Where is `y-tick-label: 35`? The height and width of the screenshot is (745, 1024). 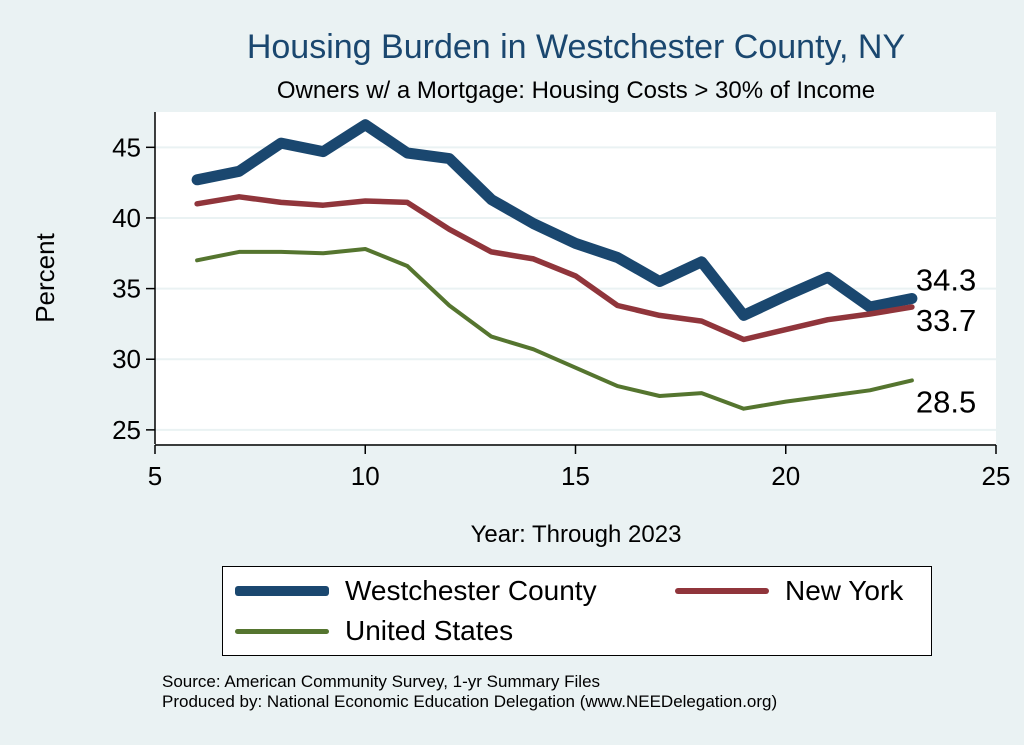 y-tick-label: 35 is located at coordinates (126, 289).